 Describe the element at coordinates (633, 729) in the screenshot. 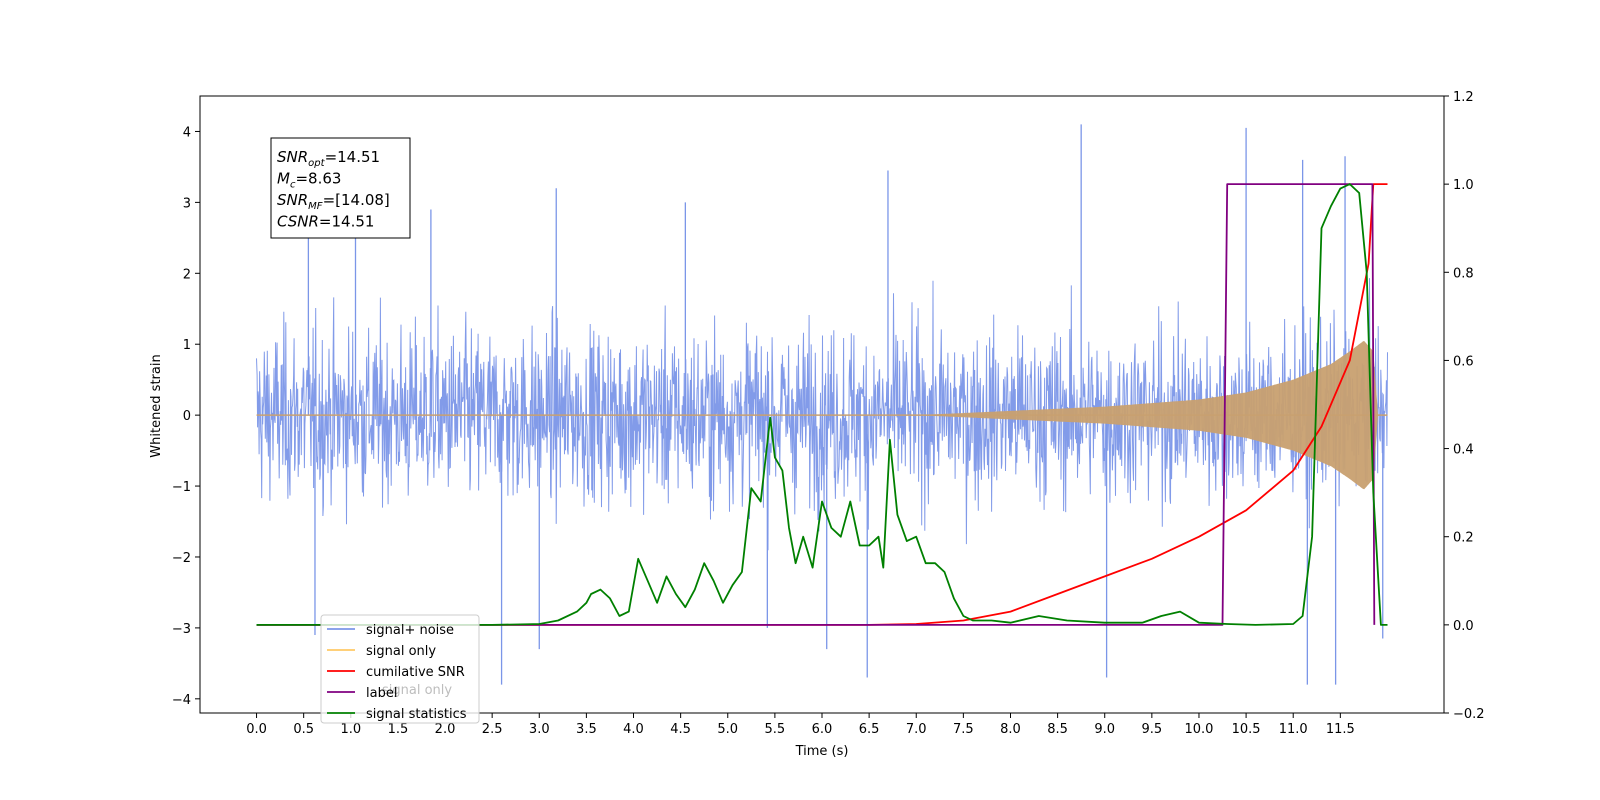

I see `x-tick-label: 4.0` at that location.